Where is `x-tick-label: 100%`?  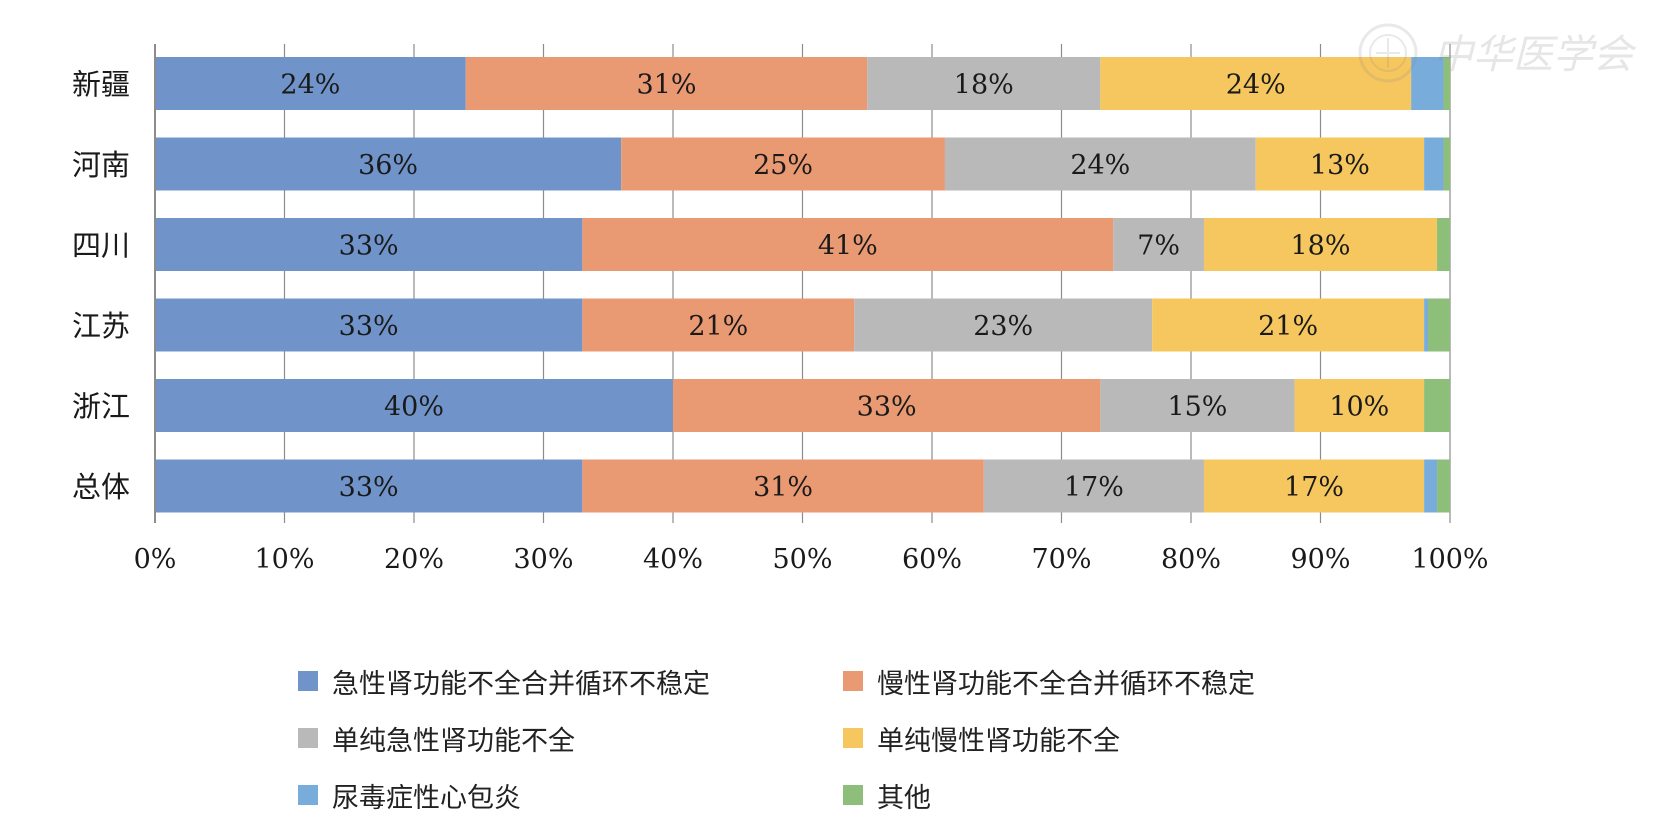
x-tick-label: 100% is located at coordinates (1449, 559).